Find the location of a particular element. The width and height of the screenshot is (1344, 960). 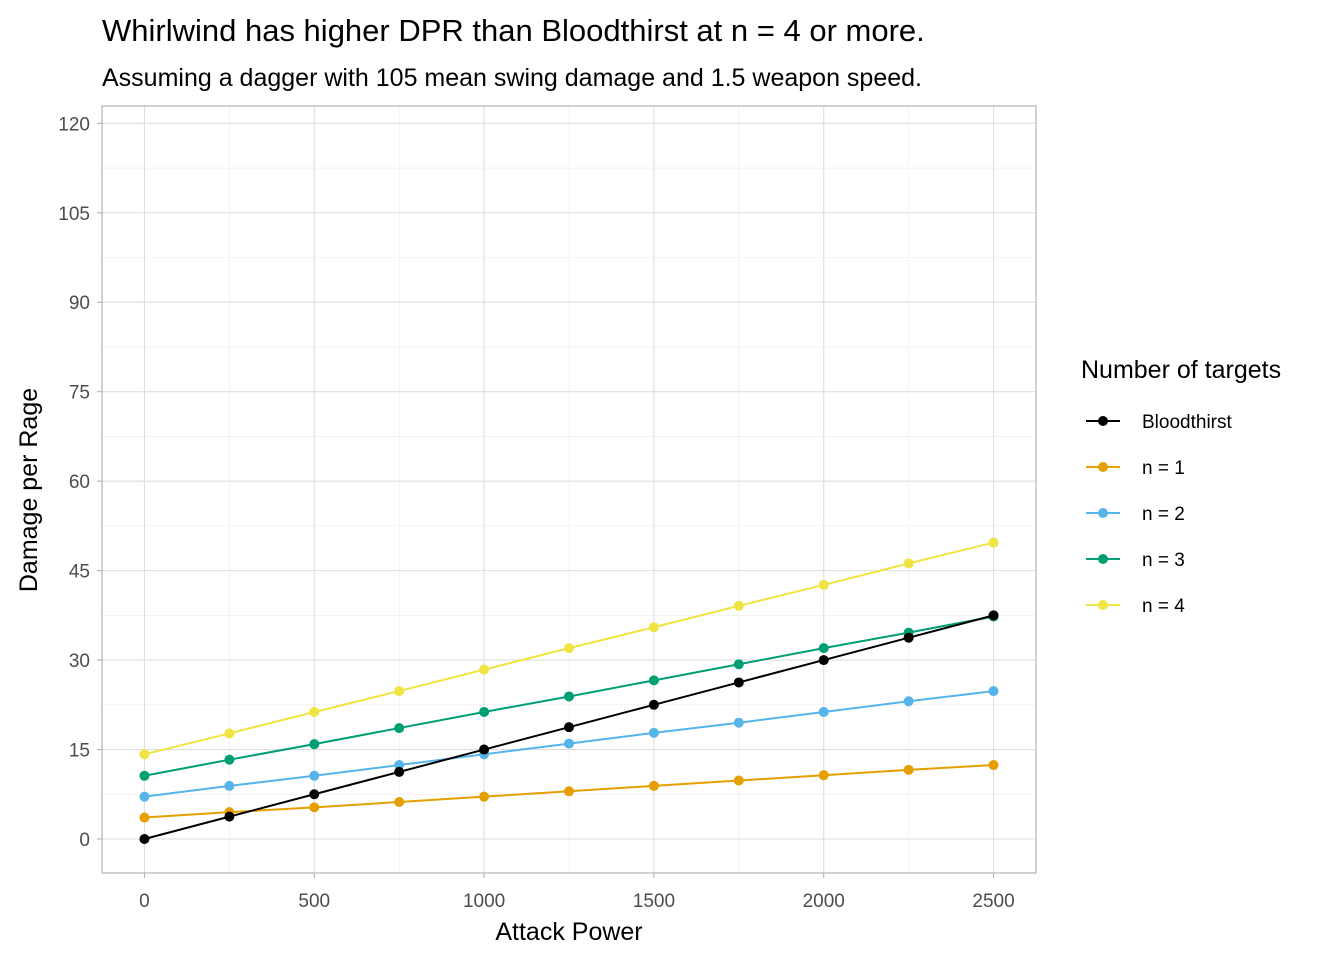

legend-item-n-3: n = 3 is located at coordinates (1135, 560).